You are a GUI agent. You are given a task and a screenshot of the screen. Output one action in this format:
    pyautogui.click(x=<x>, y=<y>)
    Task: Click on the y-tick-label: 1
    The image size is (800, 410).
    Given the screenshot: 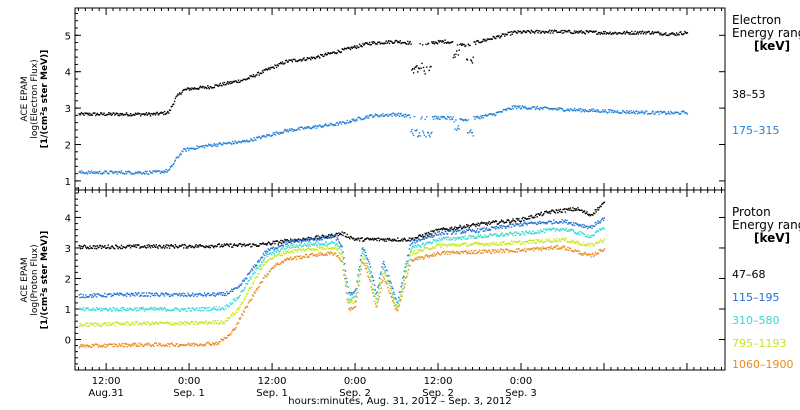 What is the action you would take?
    pyautogui.click(x=68, y=182)
    